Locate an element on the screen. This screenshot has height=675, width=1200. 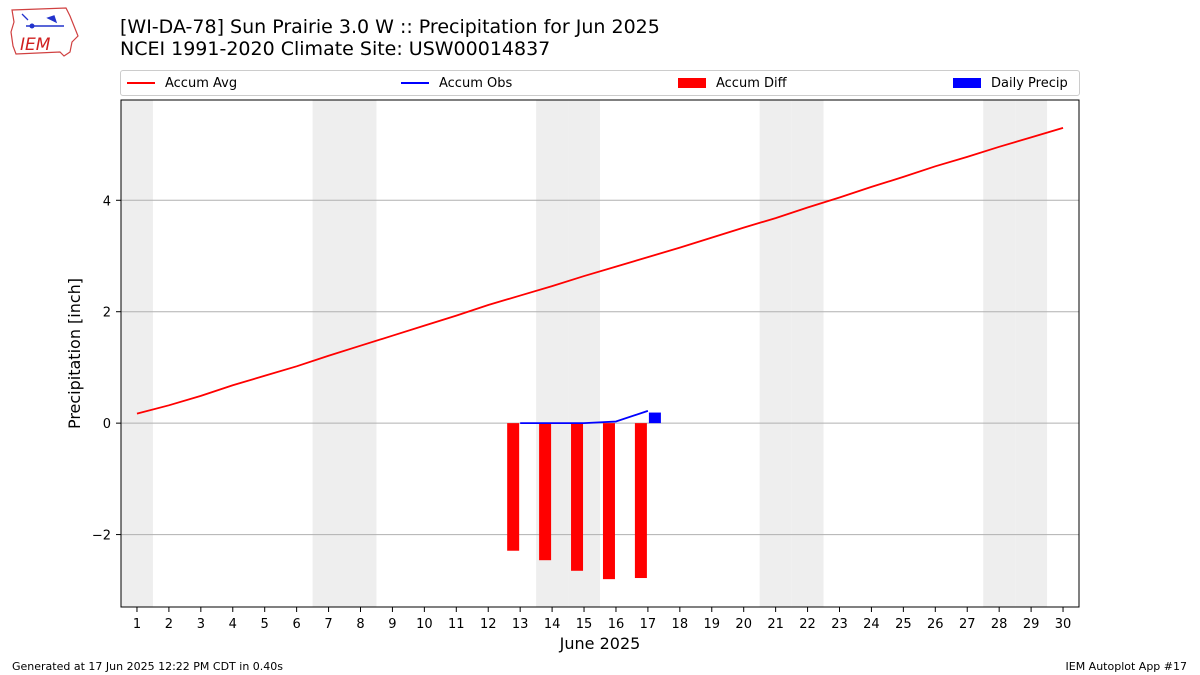
legend-label-accum-obs: Accum Obs is located at coordinates (476, 83).